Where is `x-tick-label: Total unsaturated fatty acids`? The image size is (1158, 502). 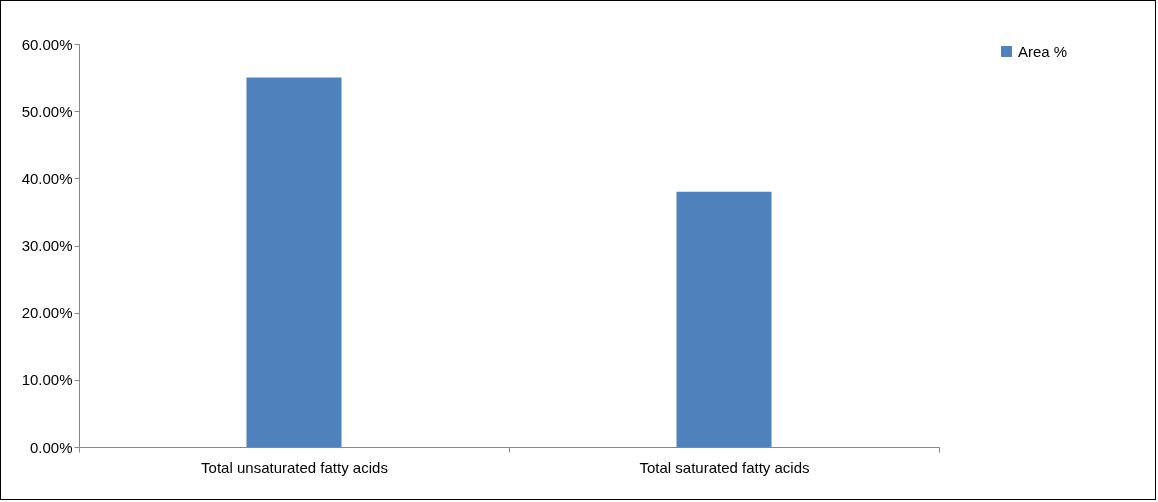
x-tick-label: Total unsaturated fatty acids is located at coordinates (294, 467).